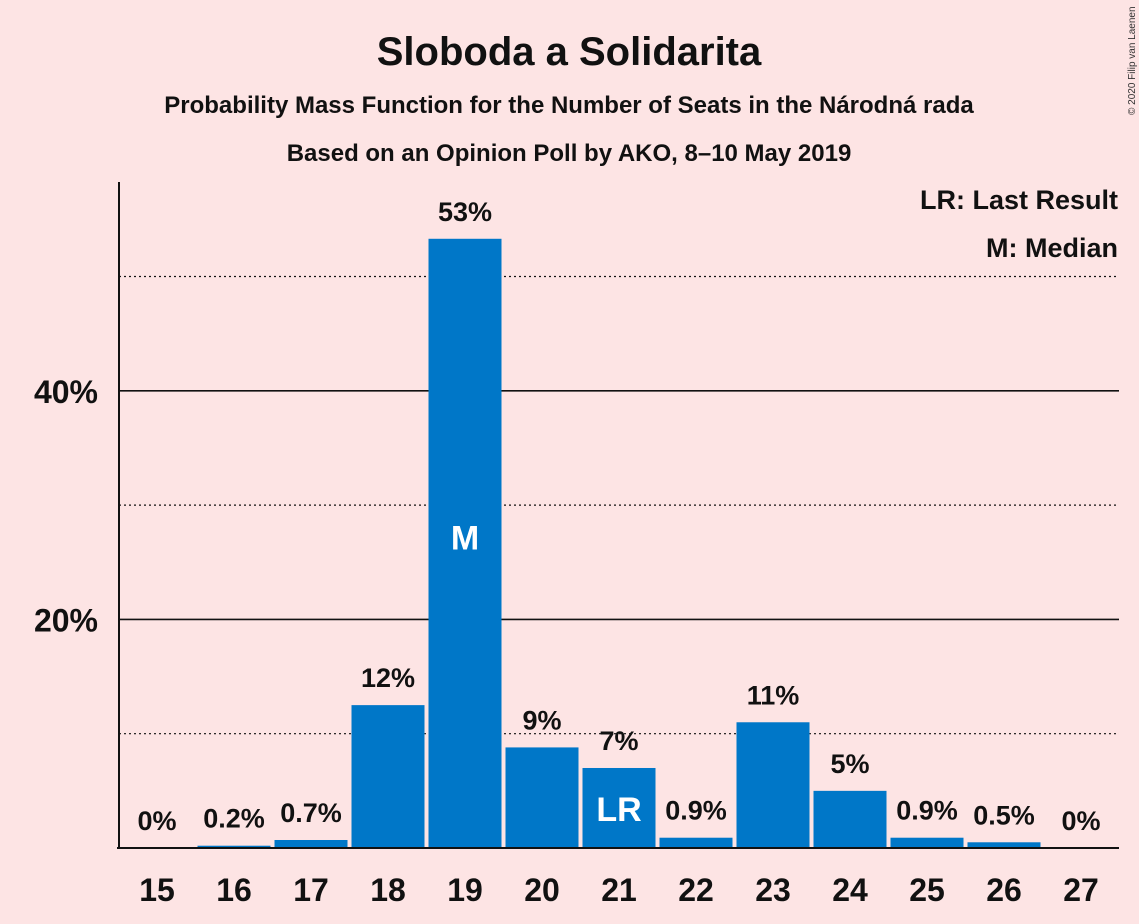  What do you see at coordinates (1081, 890) in the screenshot?
I see `x-tick-label: 27` at bounding box center [1081, 890].